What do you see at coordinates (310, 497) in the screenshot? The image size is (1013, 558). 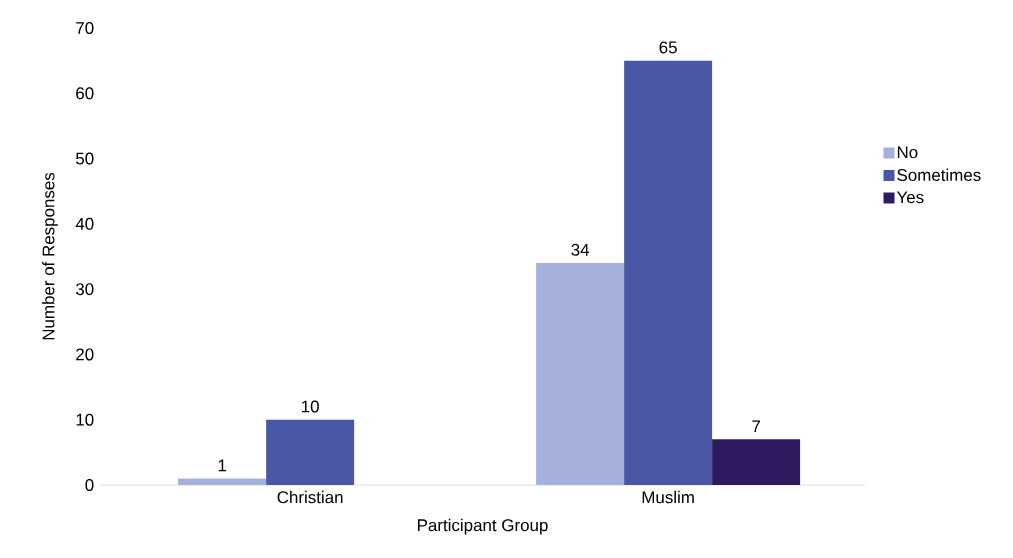 I see `x-tick-label: Christian` at bounding box center [310, 497].